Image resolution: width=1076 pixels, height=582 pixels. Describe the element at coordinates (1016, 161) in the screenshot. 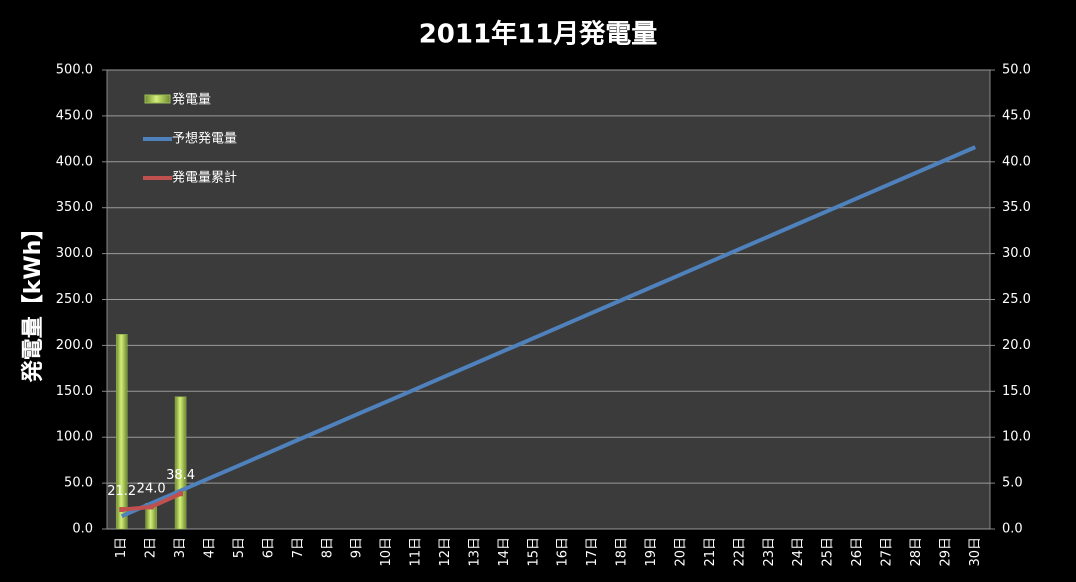

I see `y2-tick-label: 40.0` at that location.